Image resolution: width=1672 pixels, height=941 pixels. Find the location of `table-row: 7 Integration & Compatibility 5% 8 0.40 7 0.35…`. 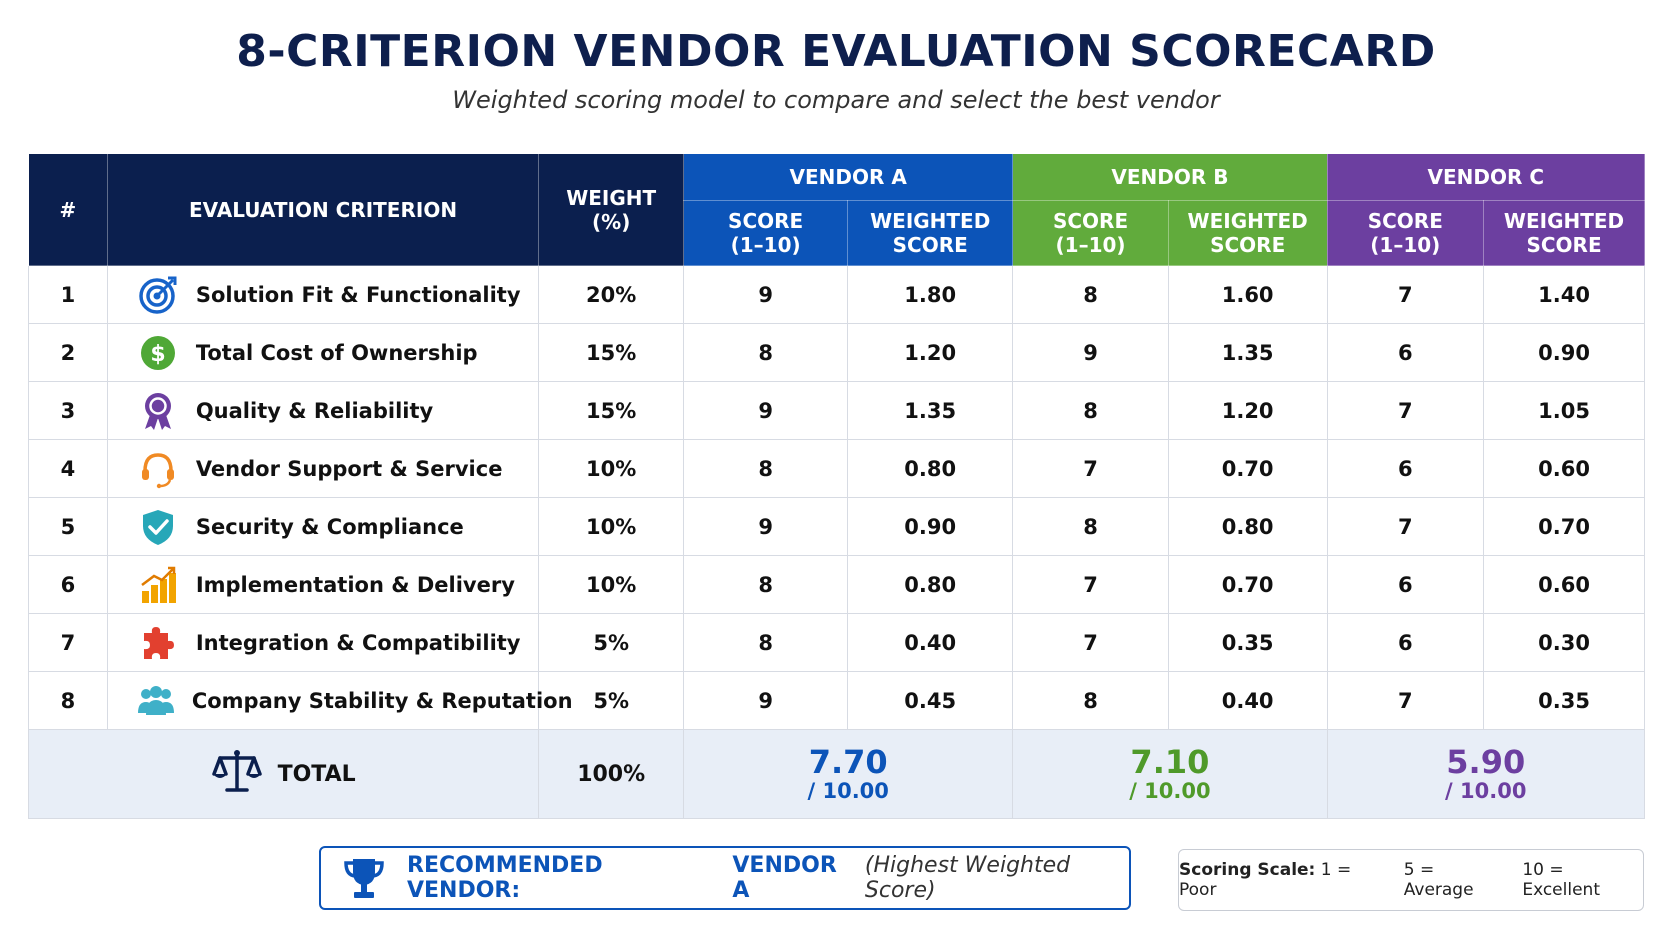

table-row: 7 Integration & Compatibility 5% 8 0.40 7 0.35… is located at coordinates (836, 642).